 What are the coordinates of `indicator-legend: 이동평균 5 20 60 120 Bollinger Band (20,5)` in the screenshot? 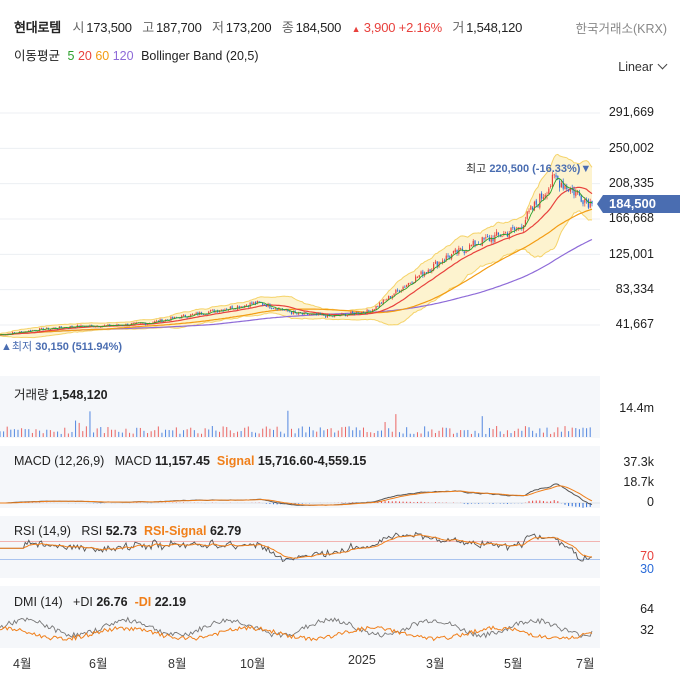 It's located at (136, 54).